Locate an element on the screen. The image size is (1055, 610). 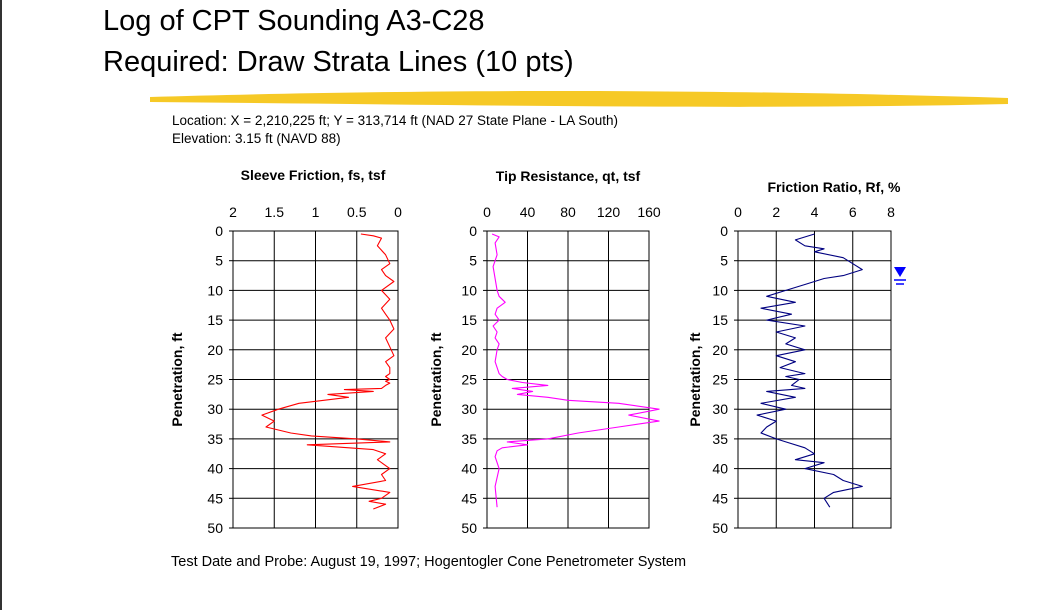
ratio-y-tick-label: 10 is located at coordinates (720, 290).